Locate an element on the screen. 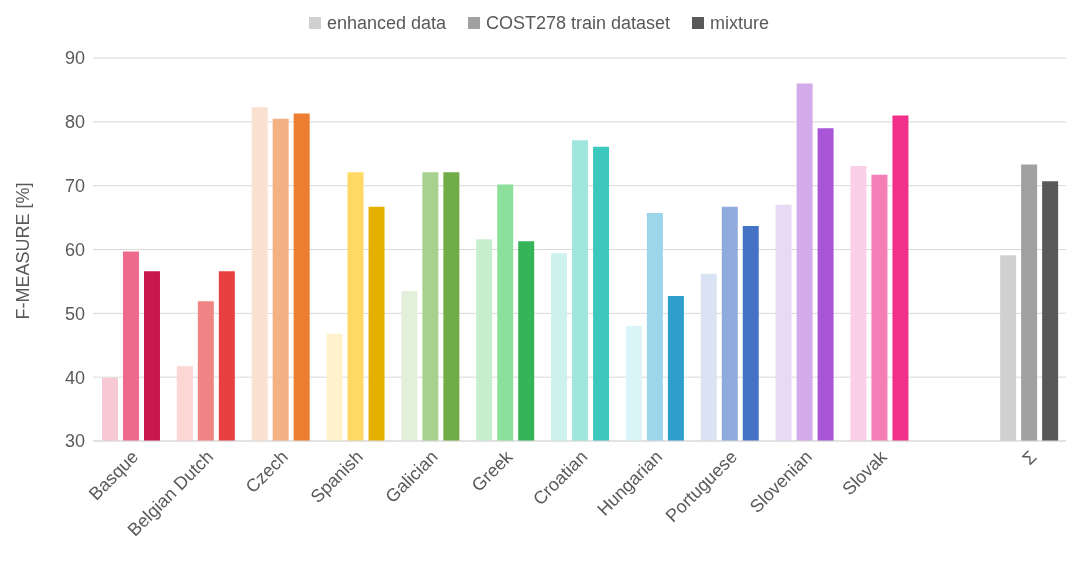  legend-label: mixture is located at coordinates (740, 23).